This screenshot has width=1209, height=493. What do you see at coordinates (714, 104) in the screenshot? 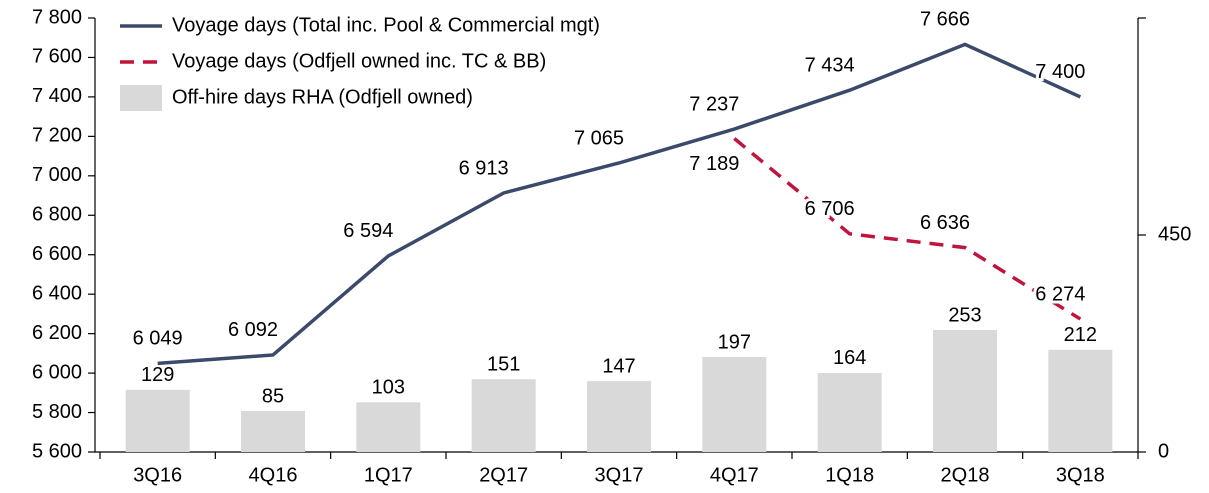
I see `data-label: 7 237` at bounding box center [714, 104].